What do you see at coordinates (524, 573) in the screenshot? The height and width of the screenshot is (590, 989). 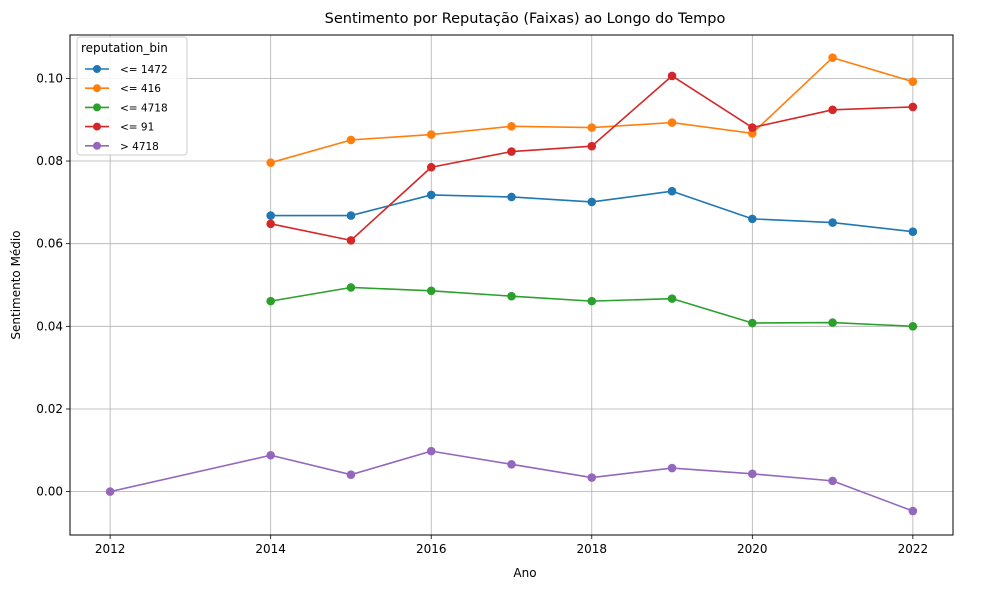 I see `x-axis-title: Ano` at bounding box center [524, 573].